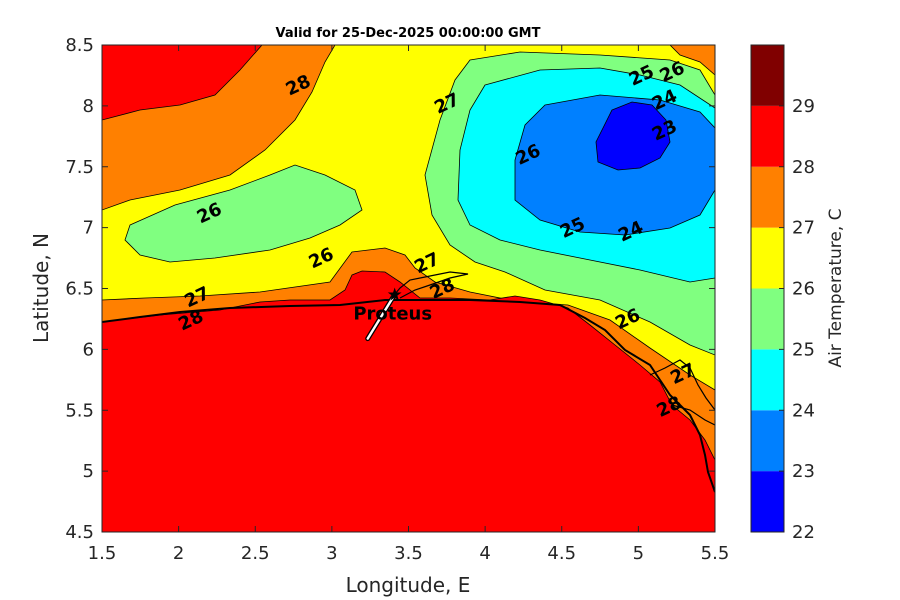 The image size is (900, 600). What do you see at coordinates (79, 289) in the screenshot?
I see `y-tick-label: 6.5` at bounding box center [79, 289].